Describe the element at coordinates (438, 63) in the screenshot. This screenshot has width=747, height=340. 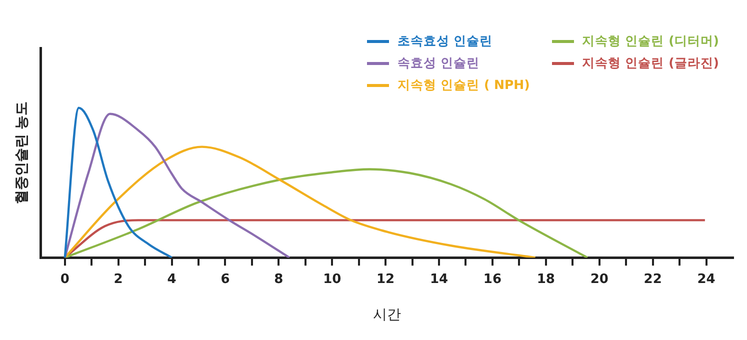
I see `legend-label: 속효성 인슐린` at that location.